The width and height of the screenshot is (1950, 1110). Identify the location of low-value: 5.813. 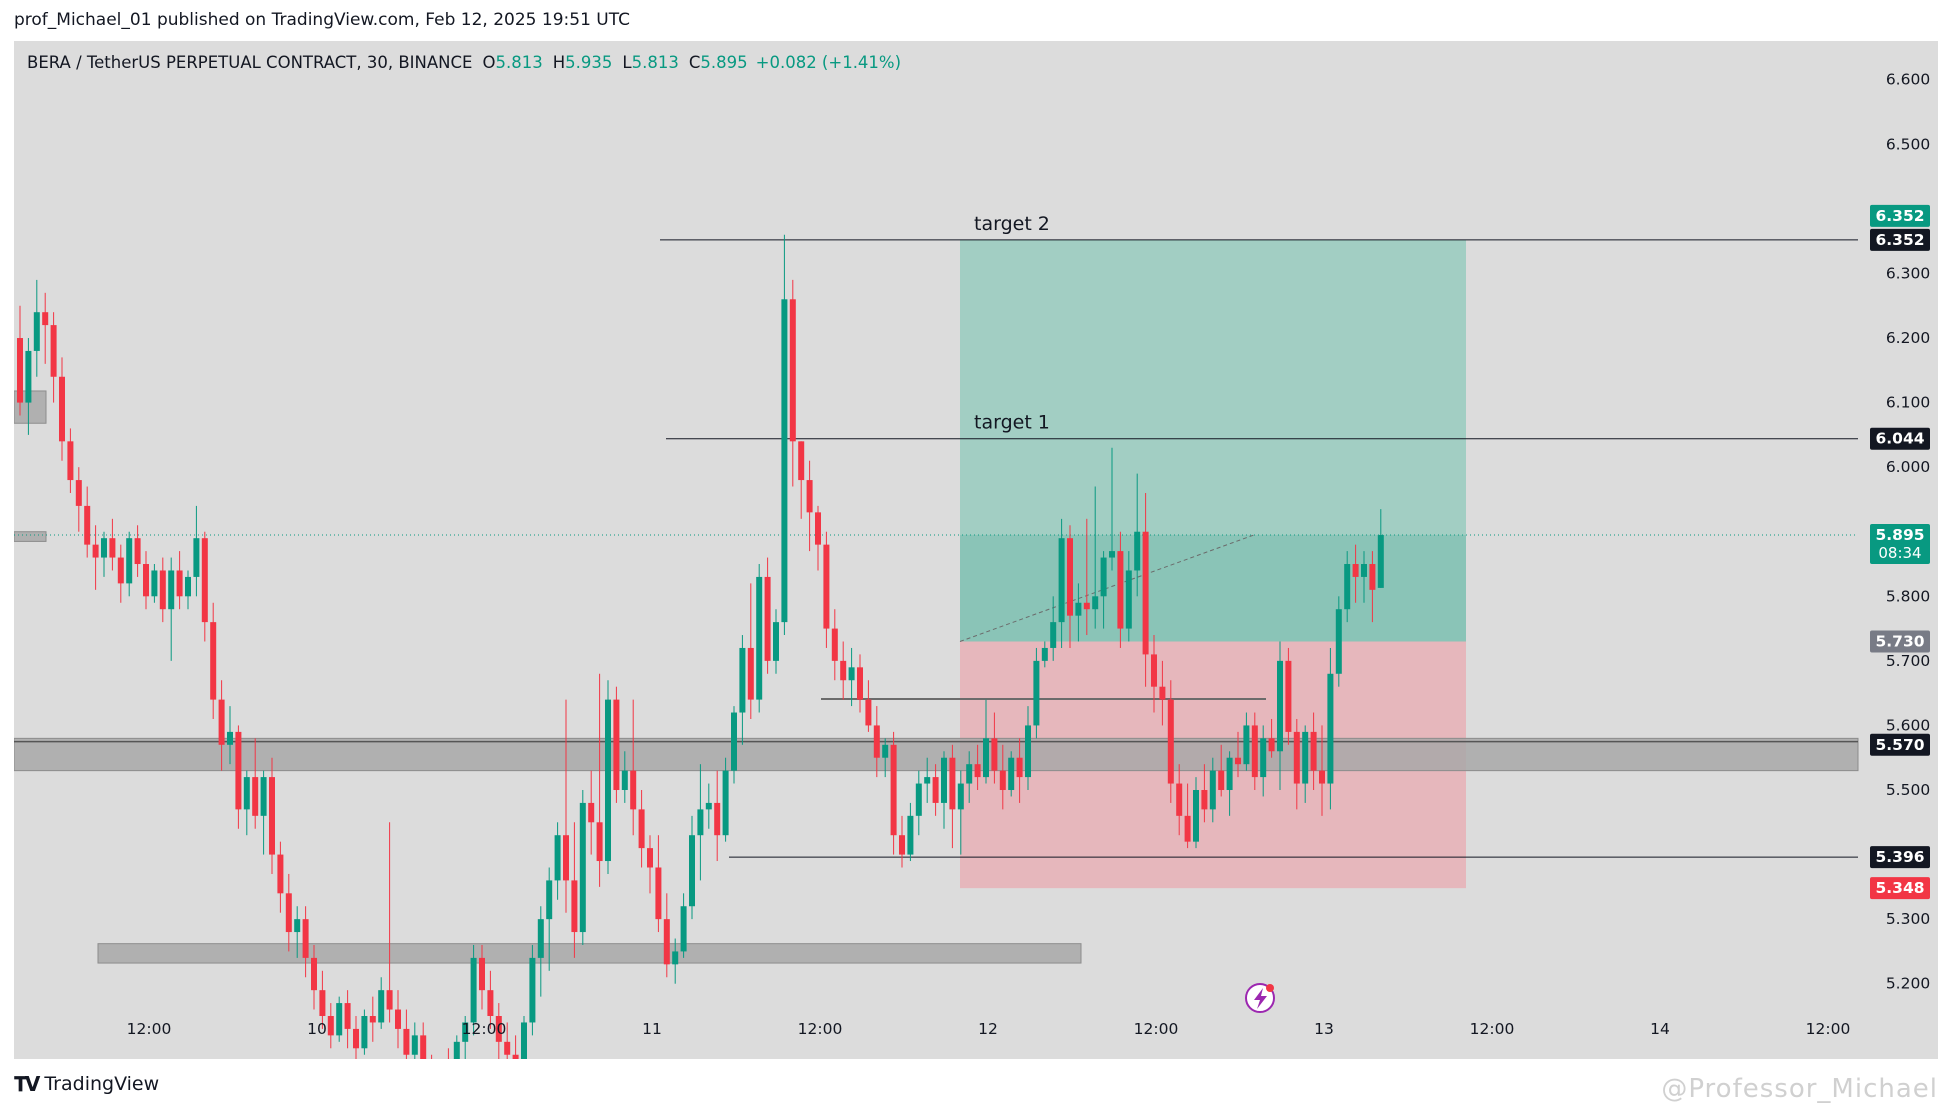
(655, 62).